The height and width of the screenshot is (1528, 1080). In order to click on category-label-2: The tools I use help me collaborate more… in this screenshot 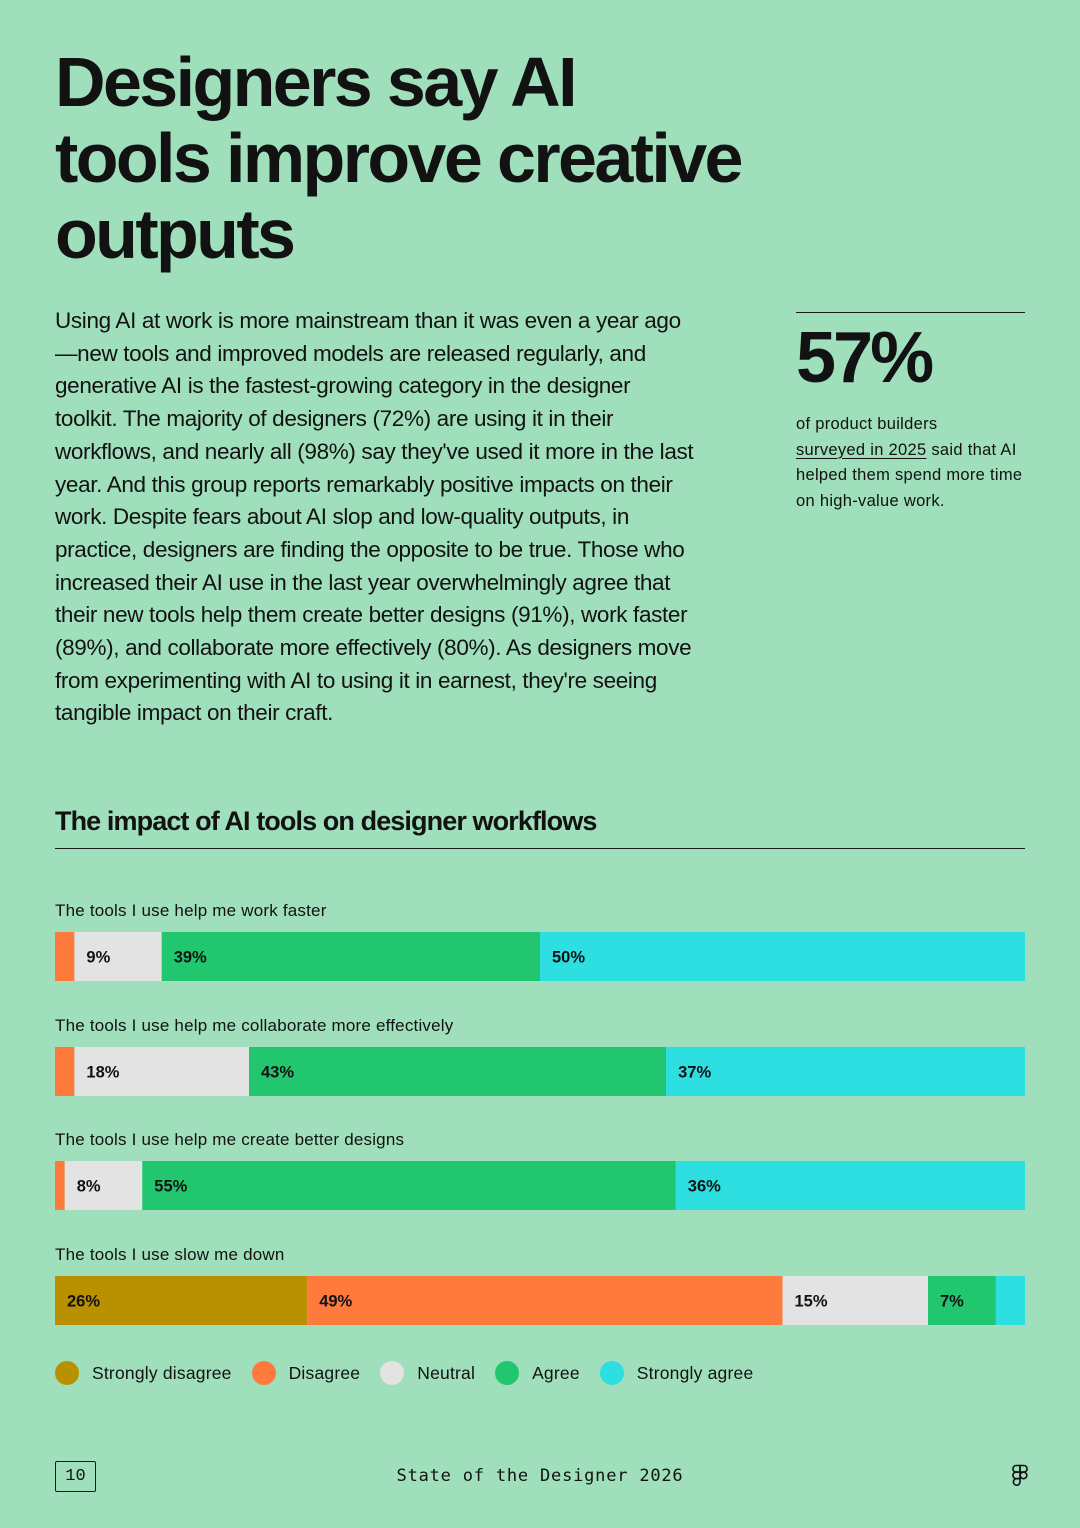, I will do `click(254, 1025)`.